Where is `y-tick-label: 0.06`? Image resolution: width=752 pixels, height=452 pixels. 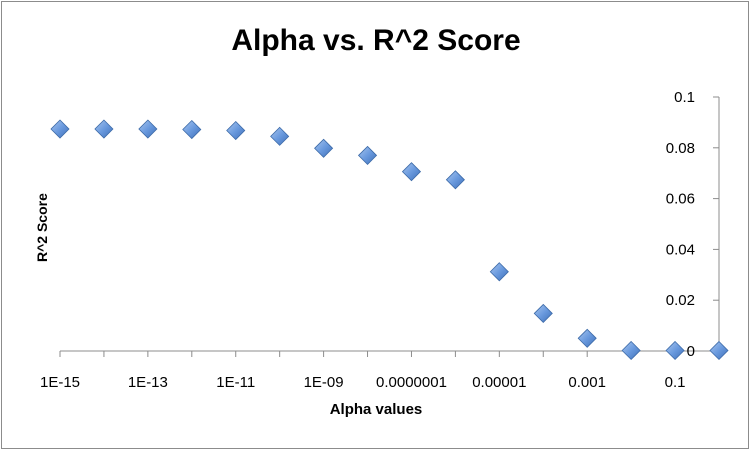
y-tick-label: 0.06 is located at coordinates (680, 199).